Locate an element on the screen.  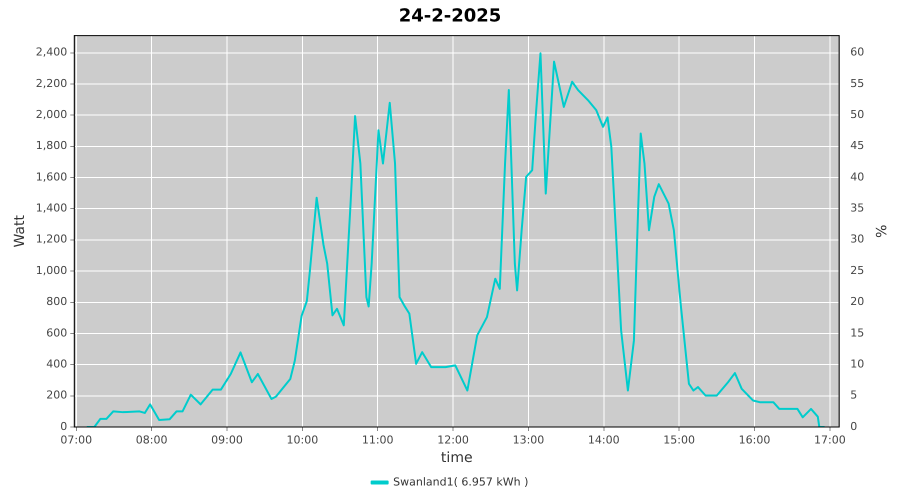
y-axis-title: Watt is located at coordinates (20, 231).